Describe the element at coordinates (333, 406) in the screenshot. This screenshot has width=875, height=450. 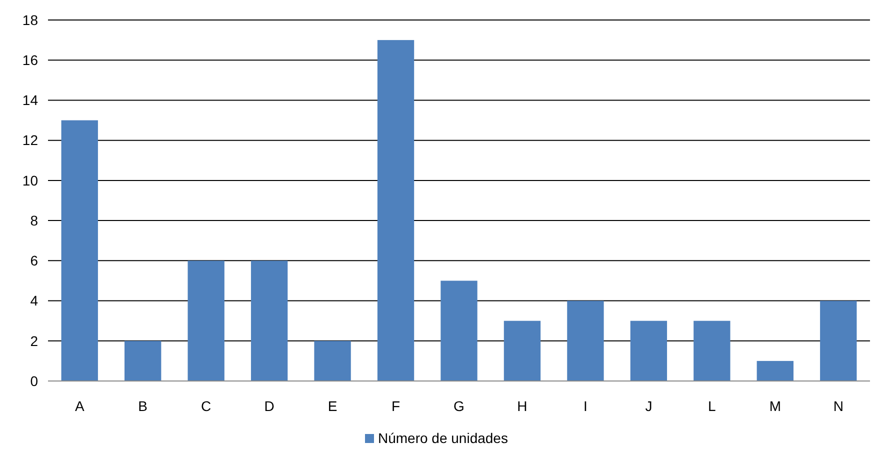
I see `x-tick-label: E` at that location.